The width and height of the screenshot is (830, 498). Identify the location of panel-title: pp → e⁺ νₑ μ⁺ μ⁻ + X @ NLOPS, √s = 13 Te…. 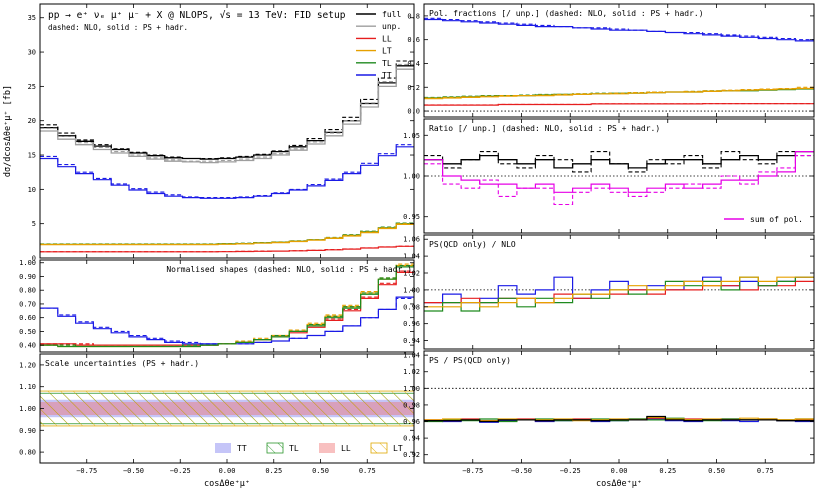
(197, 15).